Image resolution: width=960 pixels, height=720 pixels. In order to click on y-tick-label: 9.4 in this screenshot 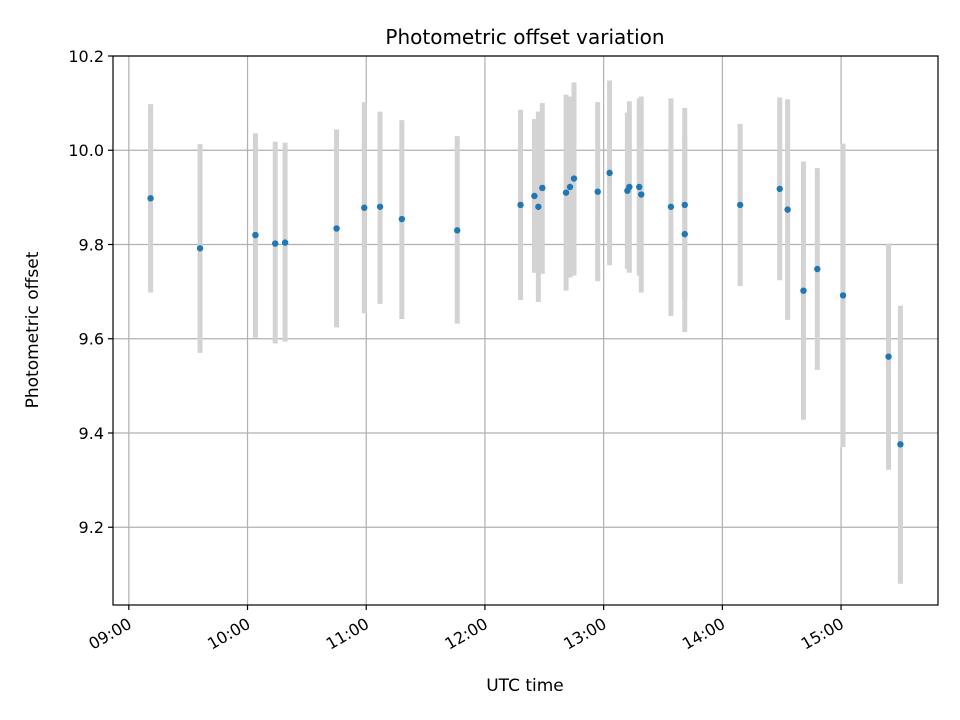, I will do `click(91, 433)`.